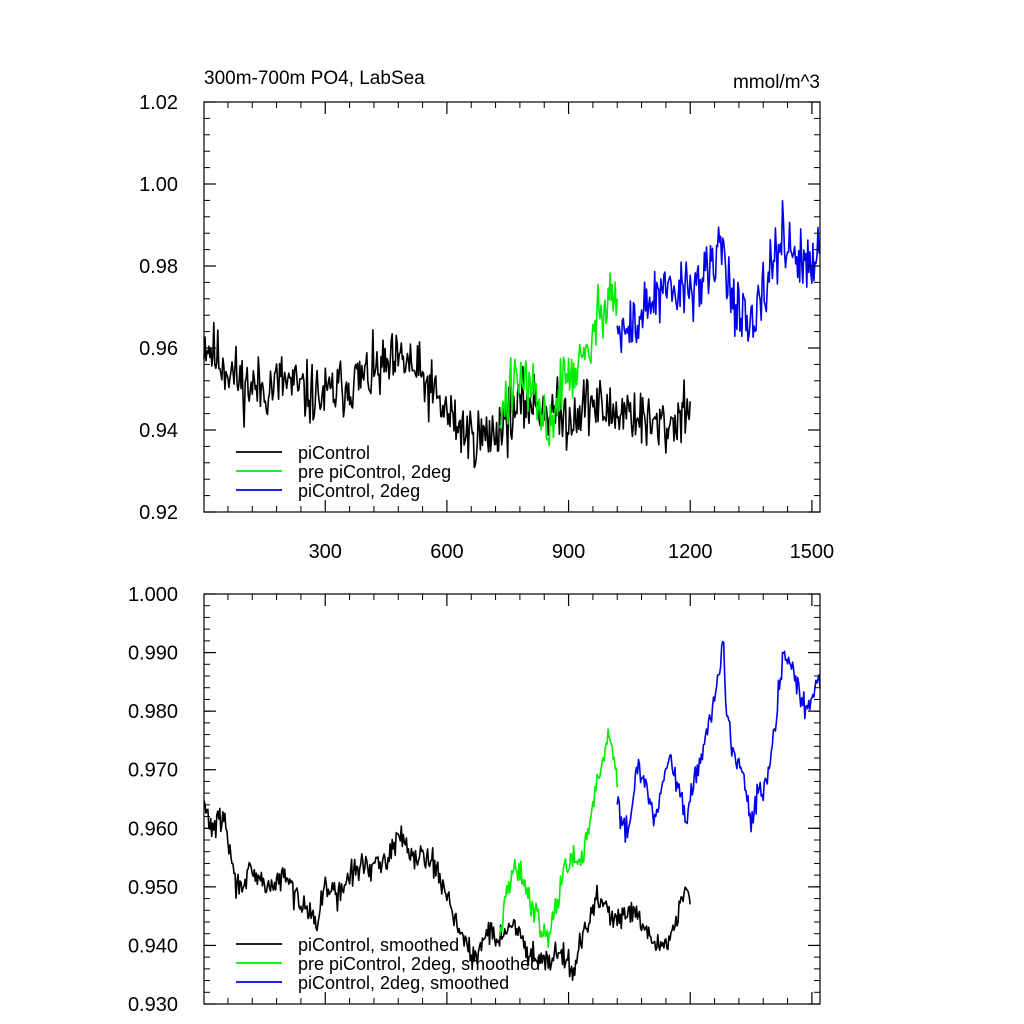 This screenshot has width=1024, height=1024. I want to click on y-tick-label: 0.94, so click(158, 431).